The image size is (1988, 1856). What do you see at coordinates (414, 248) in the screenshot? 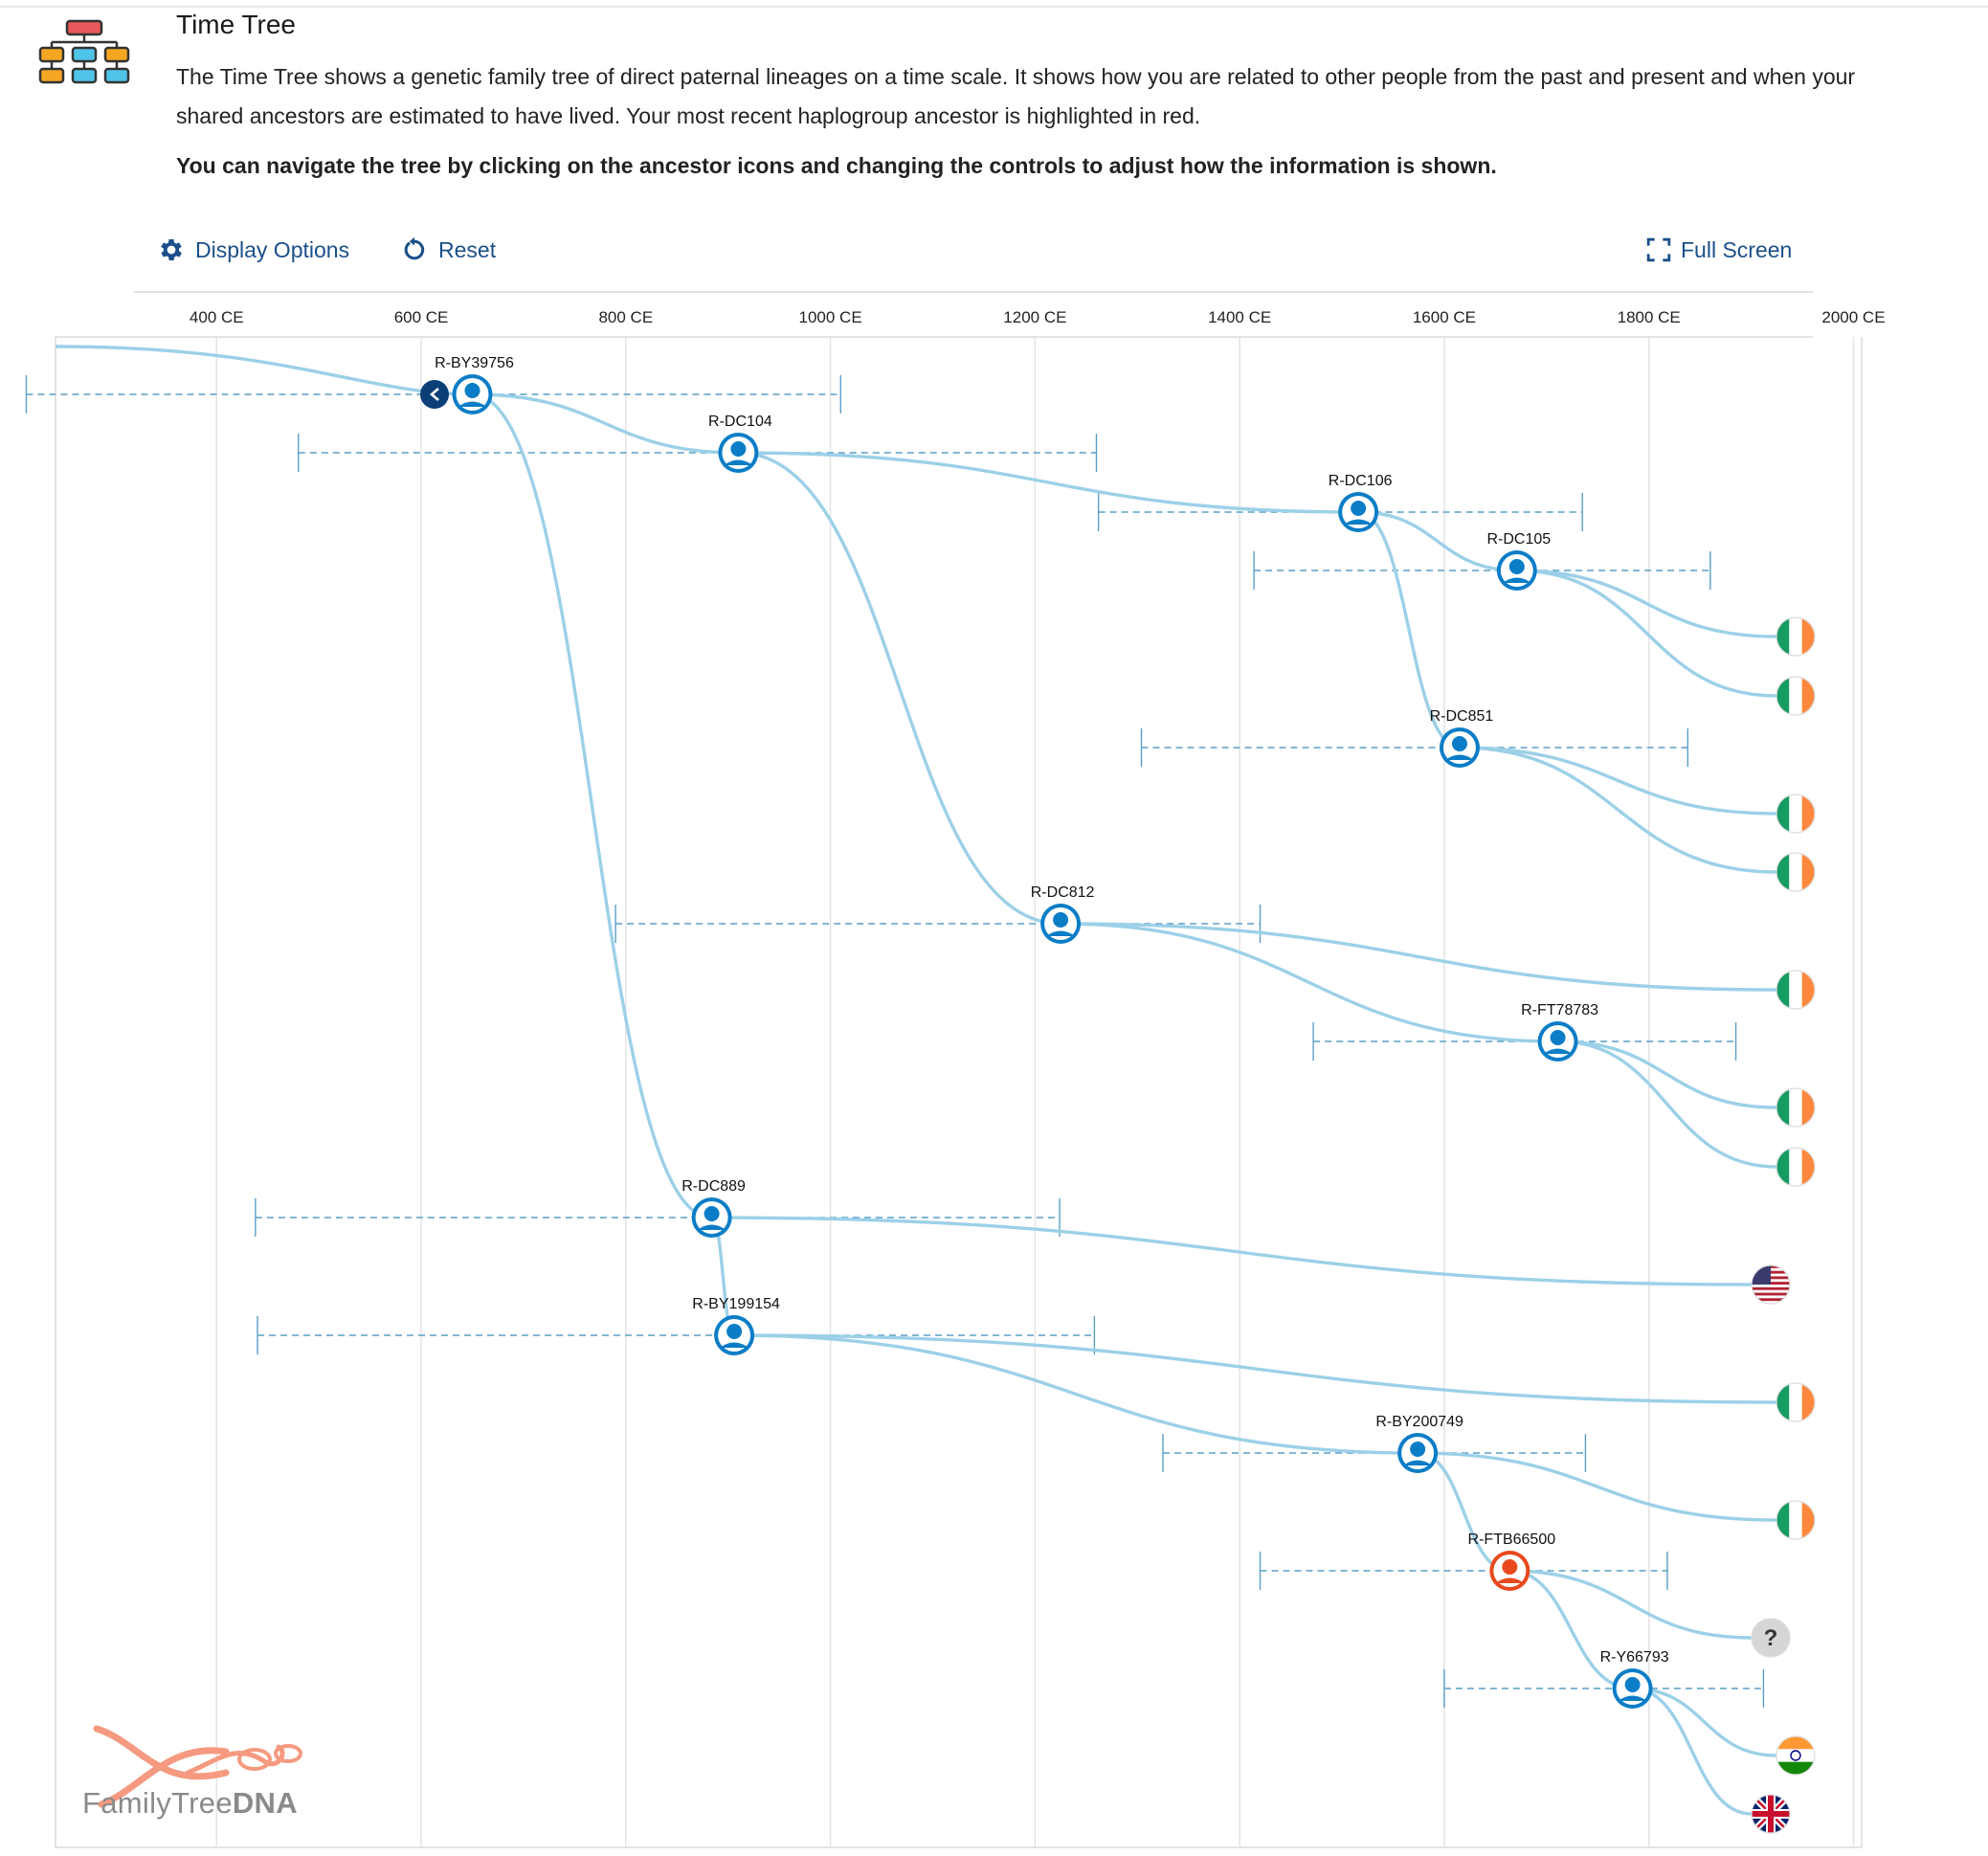
I see `reset-icon` at bounding box center [414, 248].